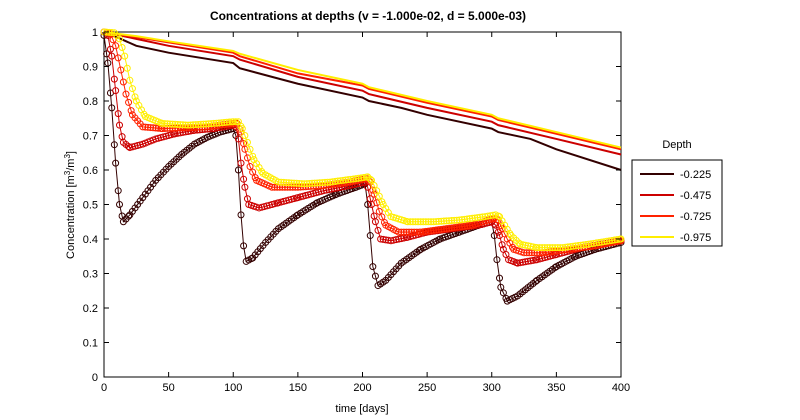  I want to click on x-tick-label: 200, so click(362, 388).